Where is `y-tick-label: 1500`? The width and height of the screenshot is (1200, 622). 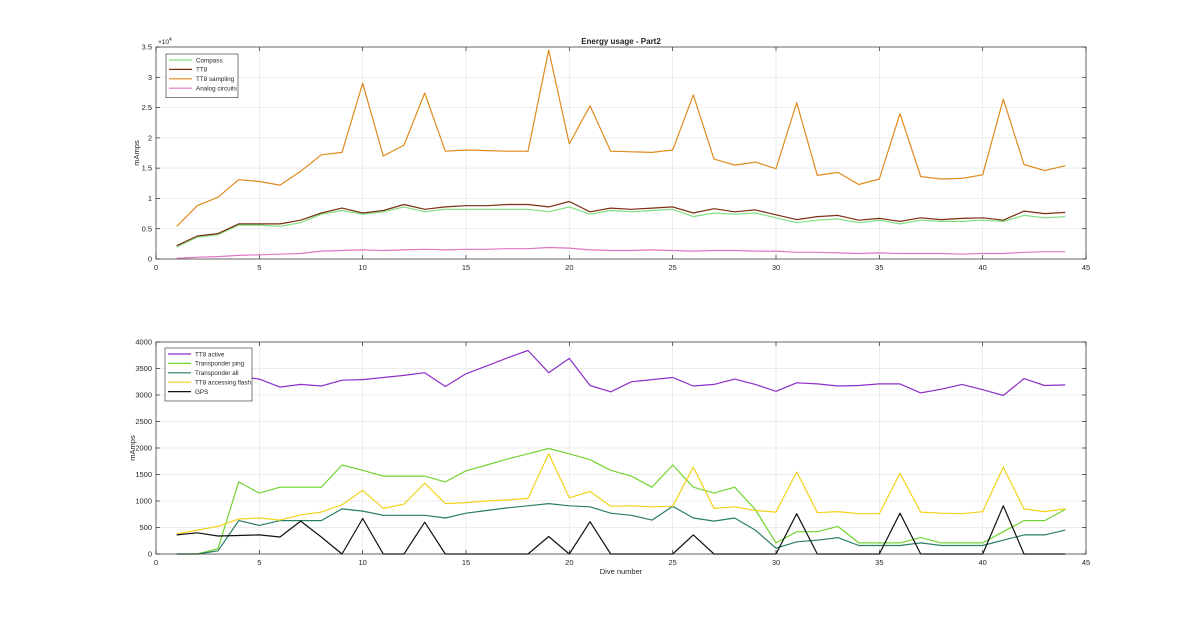 y-tick-label: 1500 is located at coordinates (143, 474).